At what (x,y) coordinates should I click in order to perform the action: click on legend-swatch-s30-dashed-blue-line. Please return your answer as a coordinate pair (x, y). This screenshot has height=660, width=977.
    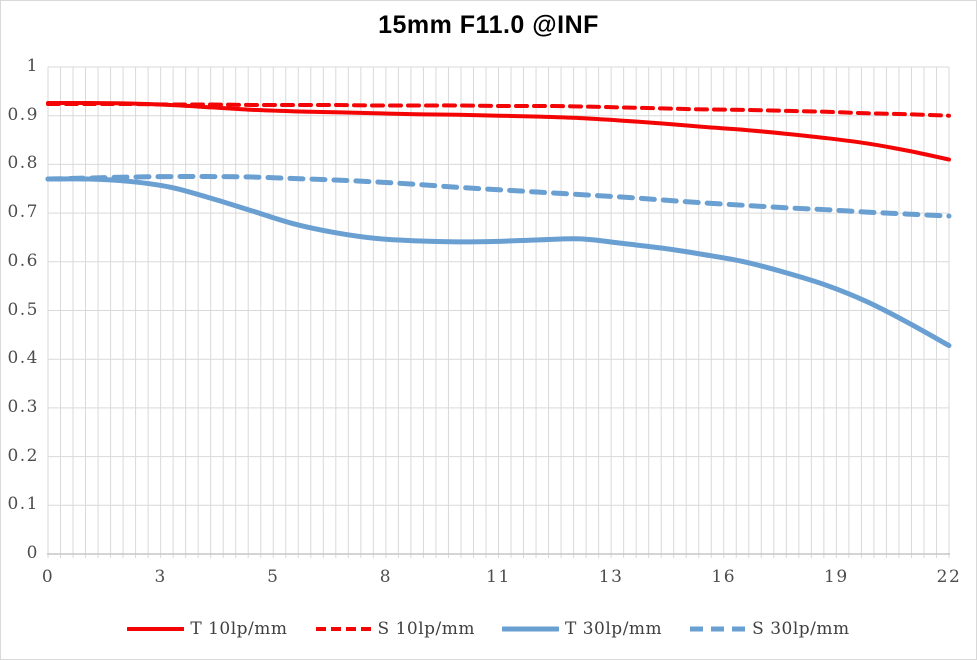
    Looking at the image, I should click on (718, 629).